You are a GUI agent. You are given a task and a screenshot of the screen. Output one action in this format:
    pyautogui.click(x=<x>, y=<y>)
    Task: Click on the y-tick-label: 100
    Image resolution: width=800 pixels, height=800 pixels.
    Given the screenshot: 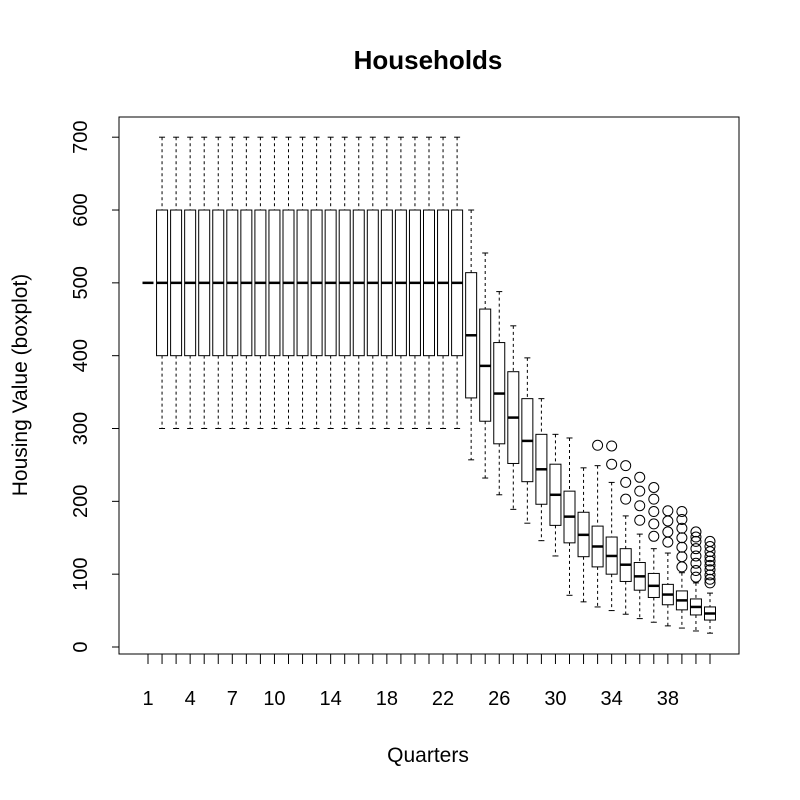 What is the action you would take?
    pyautogui.click(x=81, y=573)
    